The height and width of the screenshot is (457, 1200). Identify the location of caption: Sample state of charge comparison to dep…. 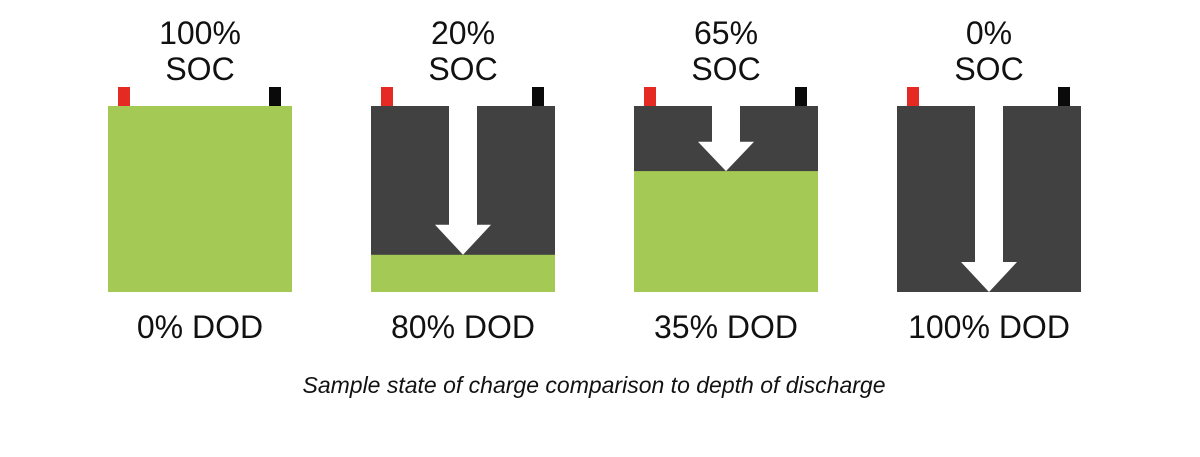
(594, 385).